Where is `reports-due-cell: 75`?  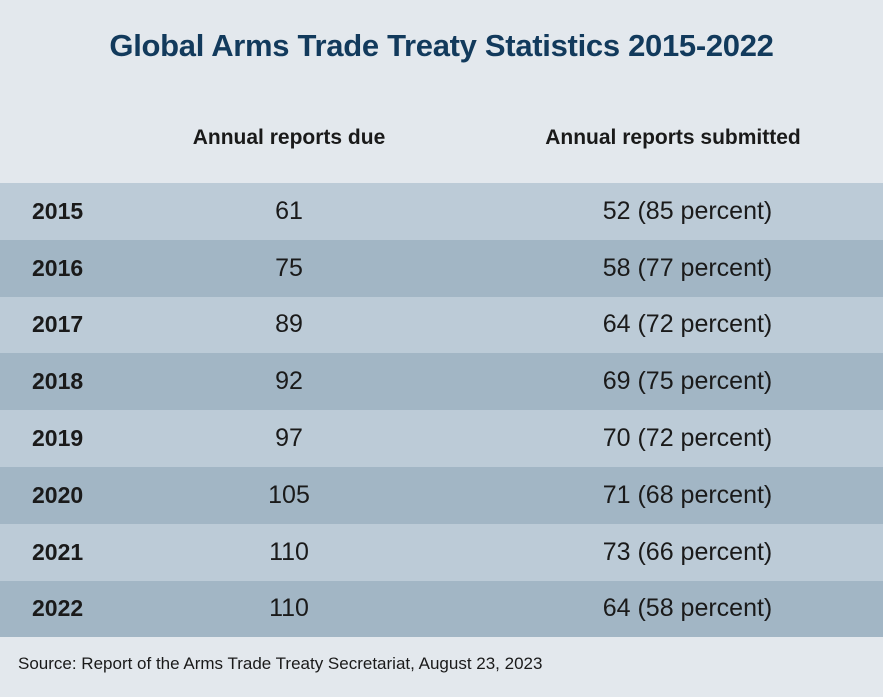
reports-due-cell: 75 is located at coordinates (289, 267).